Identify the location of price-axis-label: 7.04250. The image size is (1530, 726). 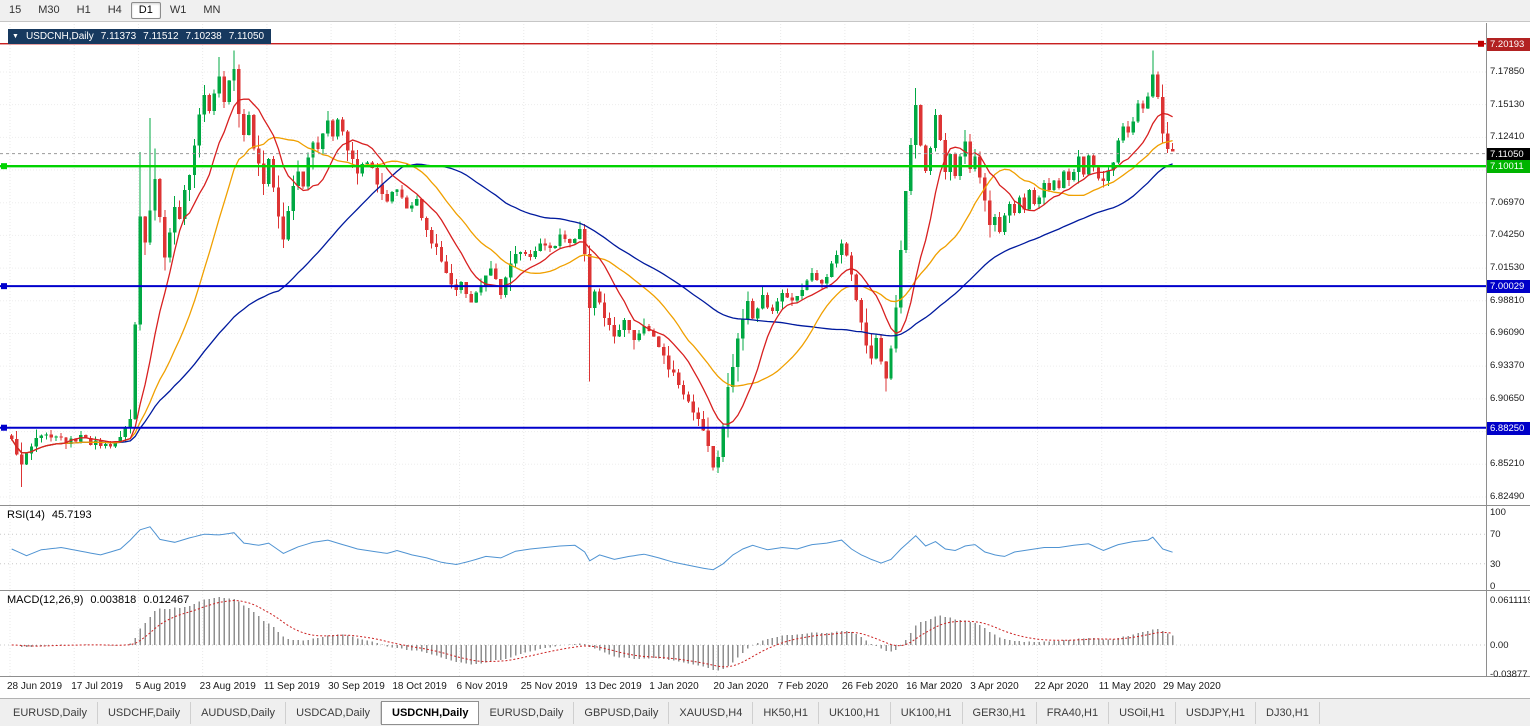
(1507, 235).